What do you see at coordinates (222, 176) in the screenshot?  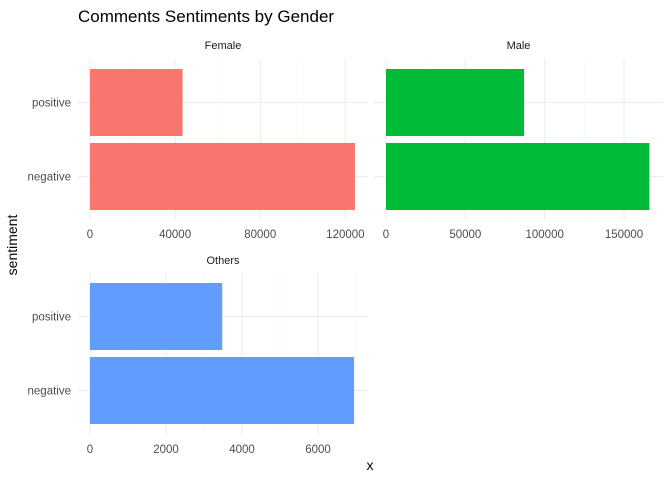 I see `bar-female-negative` at bounding box center [222, 176].